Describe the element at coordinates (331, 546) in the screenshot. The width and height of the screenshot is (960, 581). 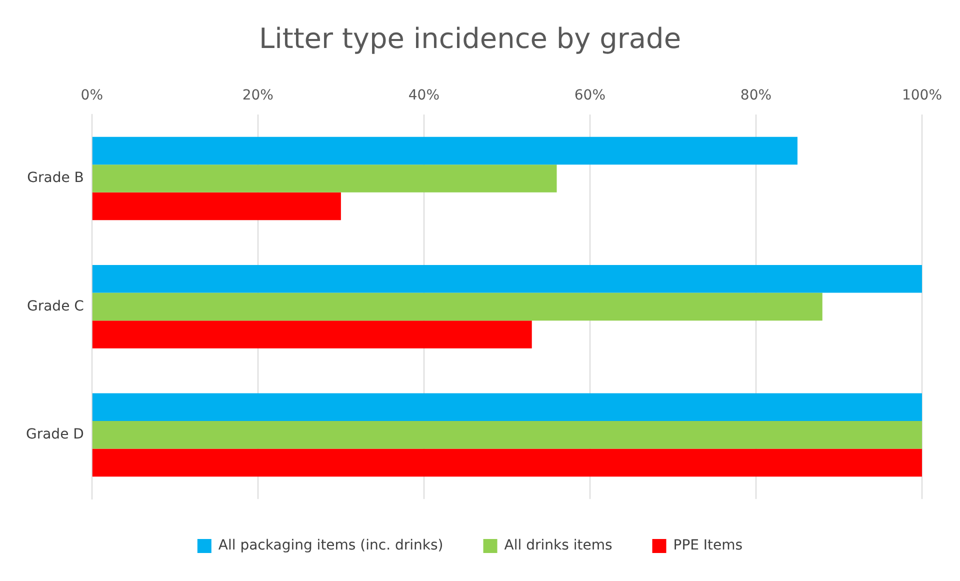
I see `legend-label: All packaging items (inc. drinks)` at that location.